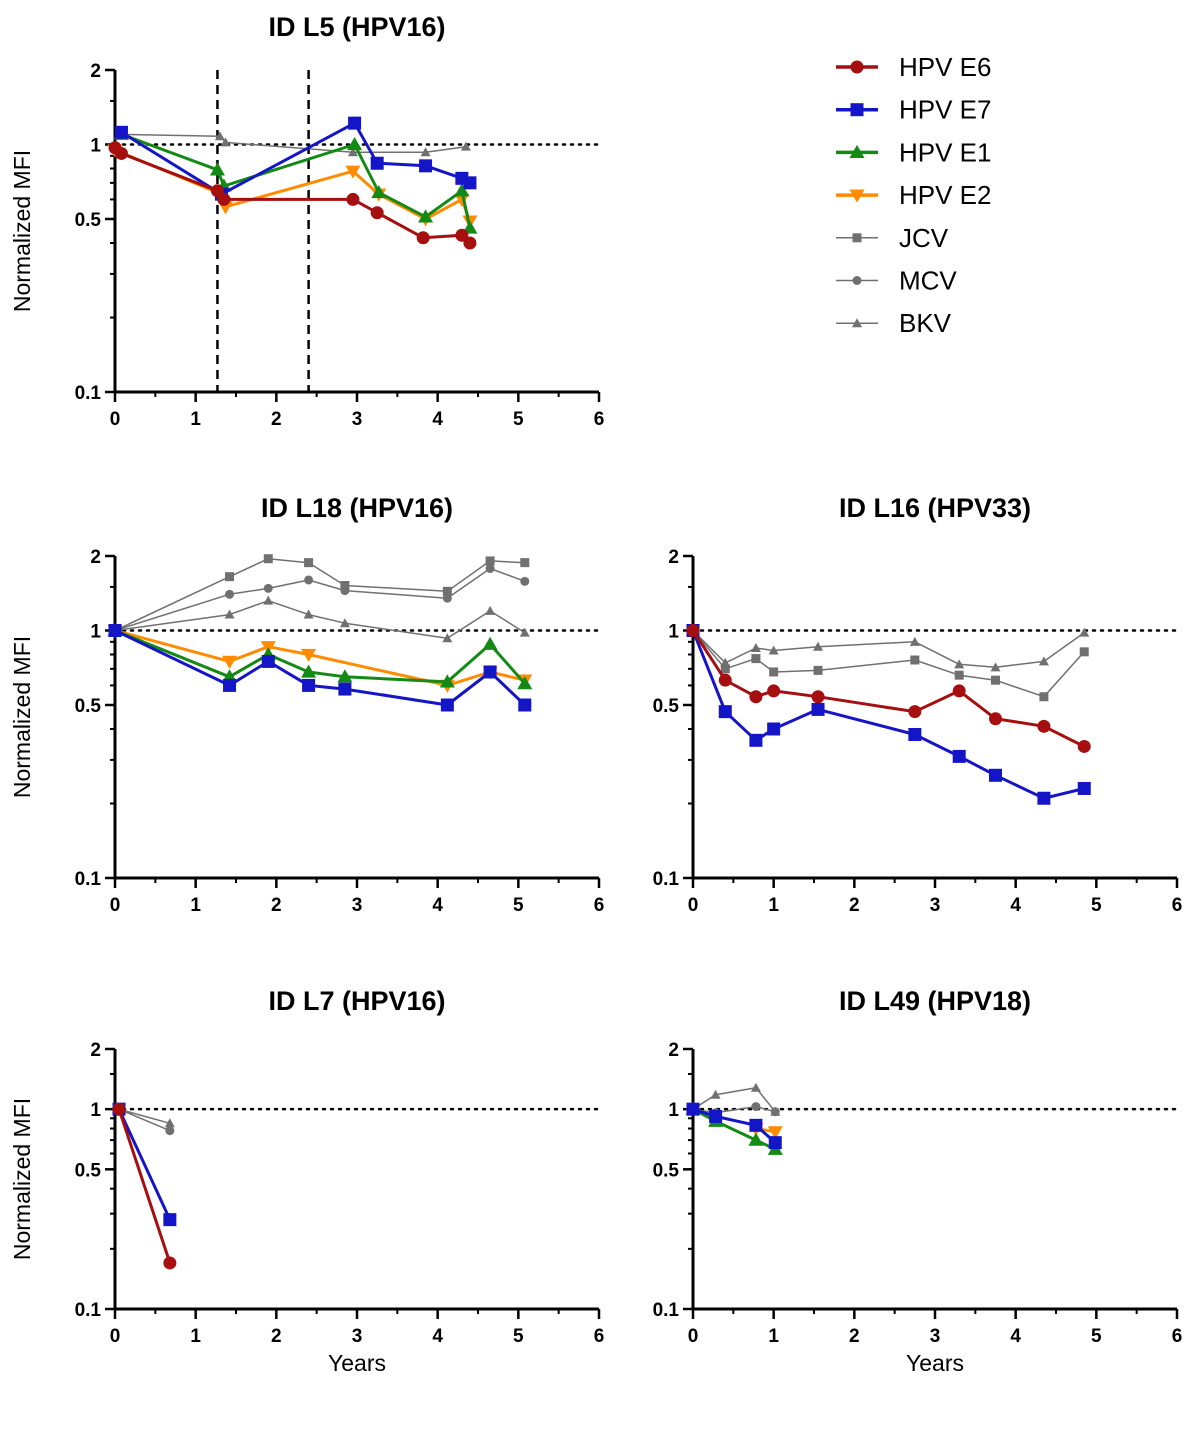  I want to click on x-tick-label: 5, so click(518, 905).